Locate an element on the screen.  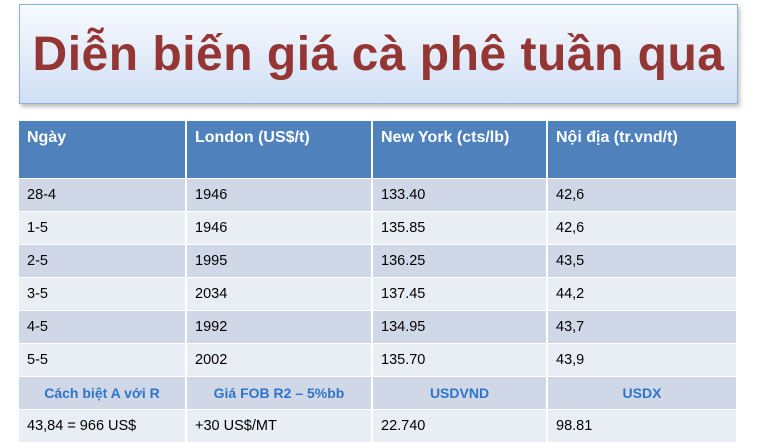
cell-date: 4-5 is located at coordinates (103, 326).